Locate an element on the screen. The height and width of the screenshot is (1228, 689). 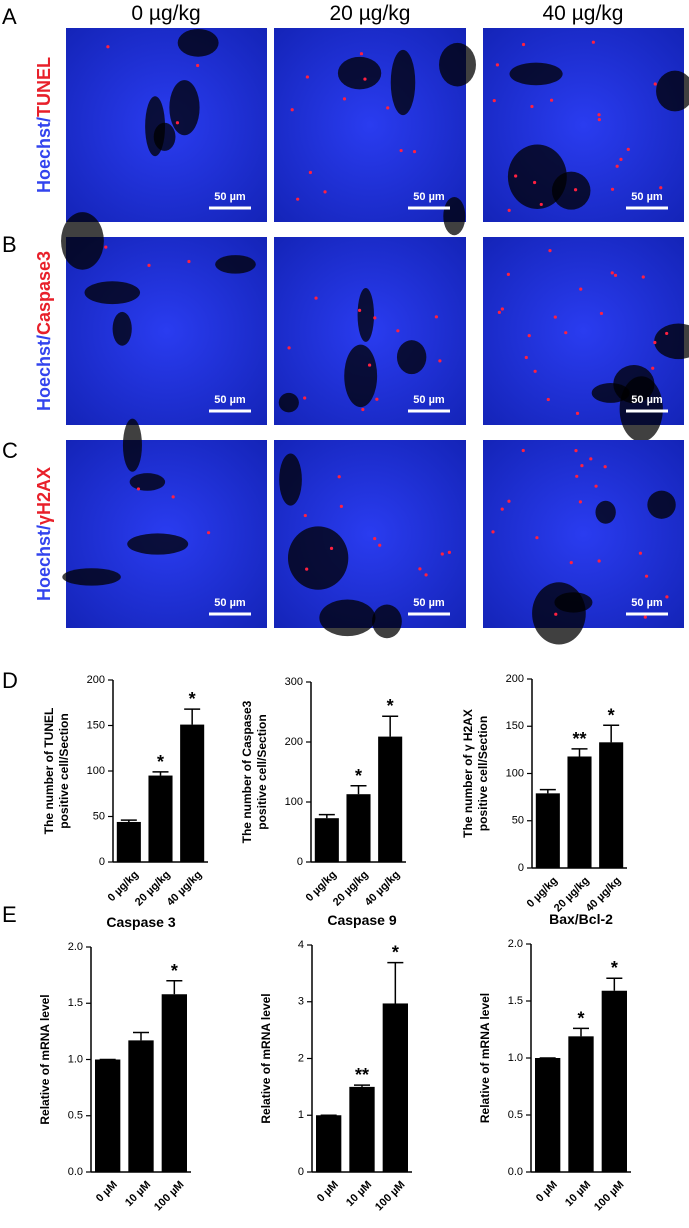
panel-letter: B is located at coordinates (9, 244).